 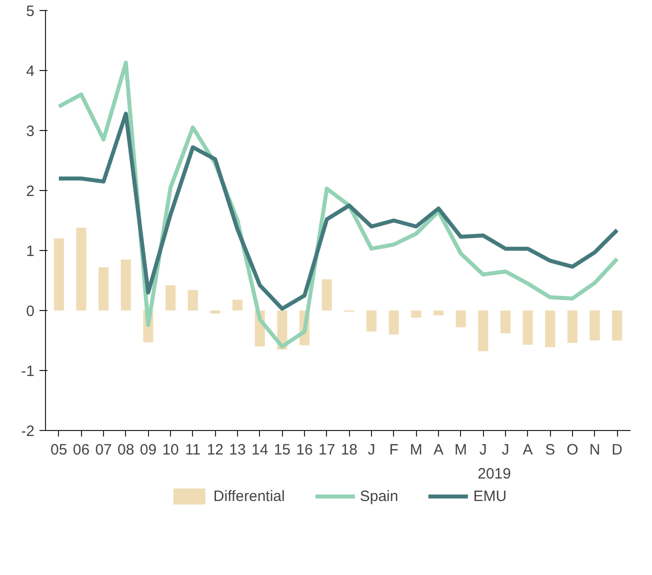 What do you see at coordinates (81, 450) in the screenshot?
I see `x-tick-label: 06` at bounding box center [81, 450].